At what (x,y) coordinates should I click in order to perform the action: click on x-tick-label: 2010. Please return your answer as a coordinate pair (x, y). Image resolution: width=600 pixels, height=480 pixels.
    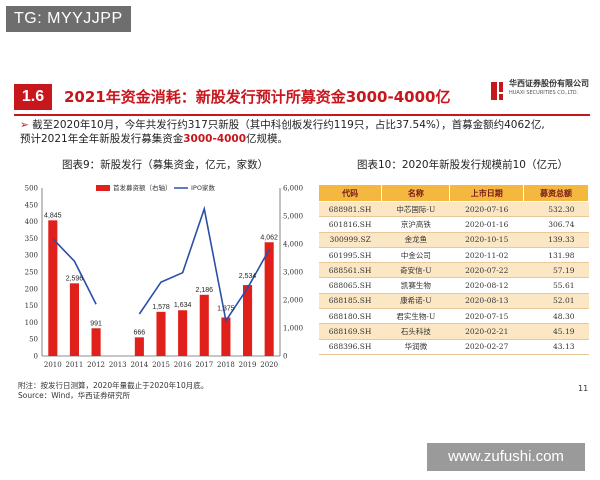
    Looking at the image, I should click on (53, 365).